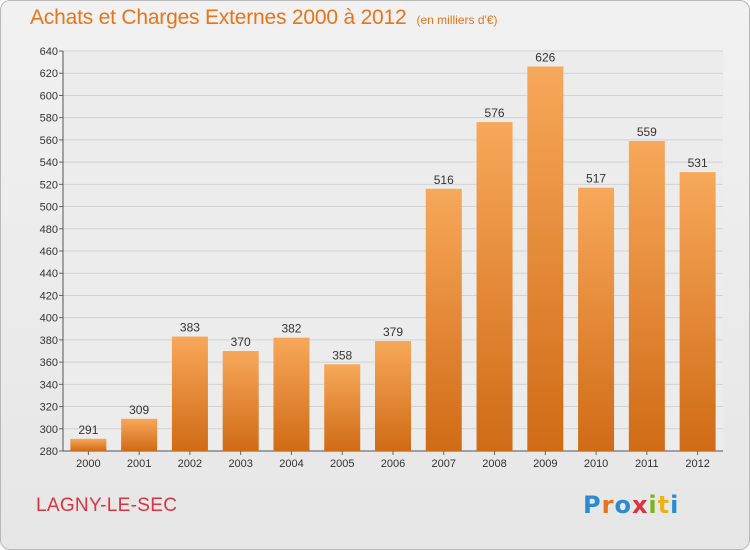 The width and height of the screenshot is (750, 550). I want to click on proxiti-logo: Proxiti, so click(631, 505).